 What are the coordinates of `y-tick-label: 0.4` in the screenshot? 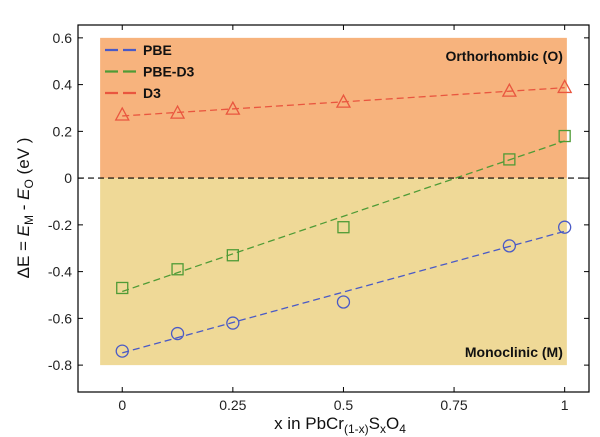 It's located at (63, 85).